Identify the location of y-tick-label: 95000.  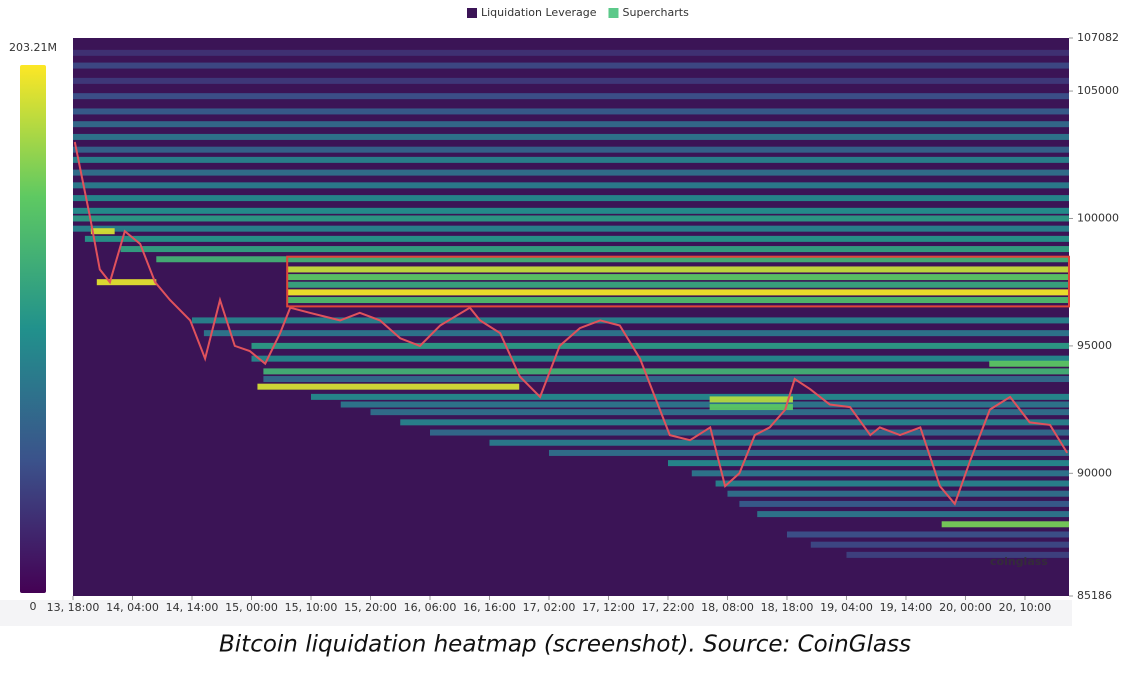
(1094, 345).